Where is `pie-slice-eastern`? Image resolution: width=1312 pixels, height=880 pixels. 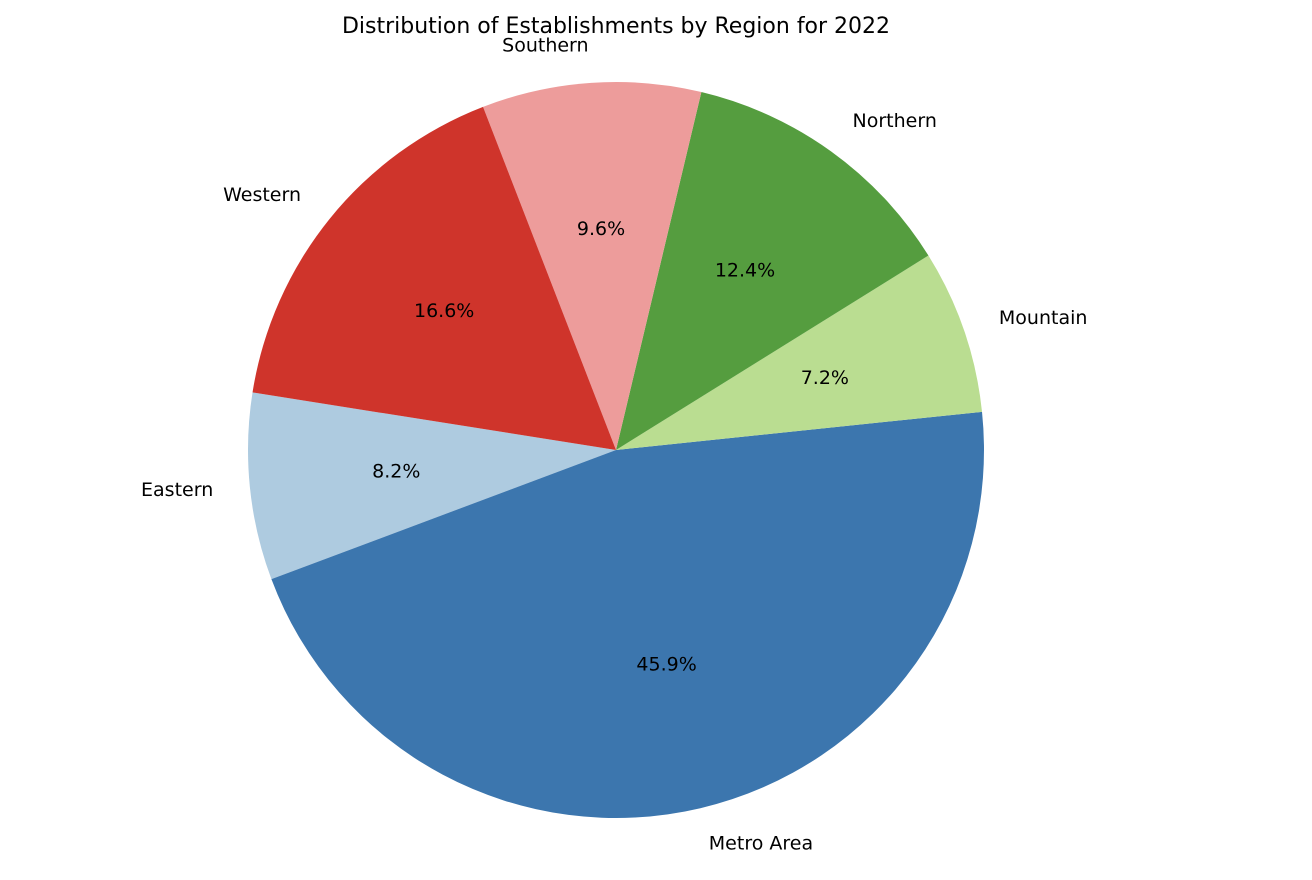 pie-slice-eastern is located at coordinates (431, 486).